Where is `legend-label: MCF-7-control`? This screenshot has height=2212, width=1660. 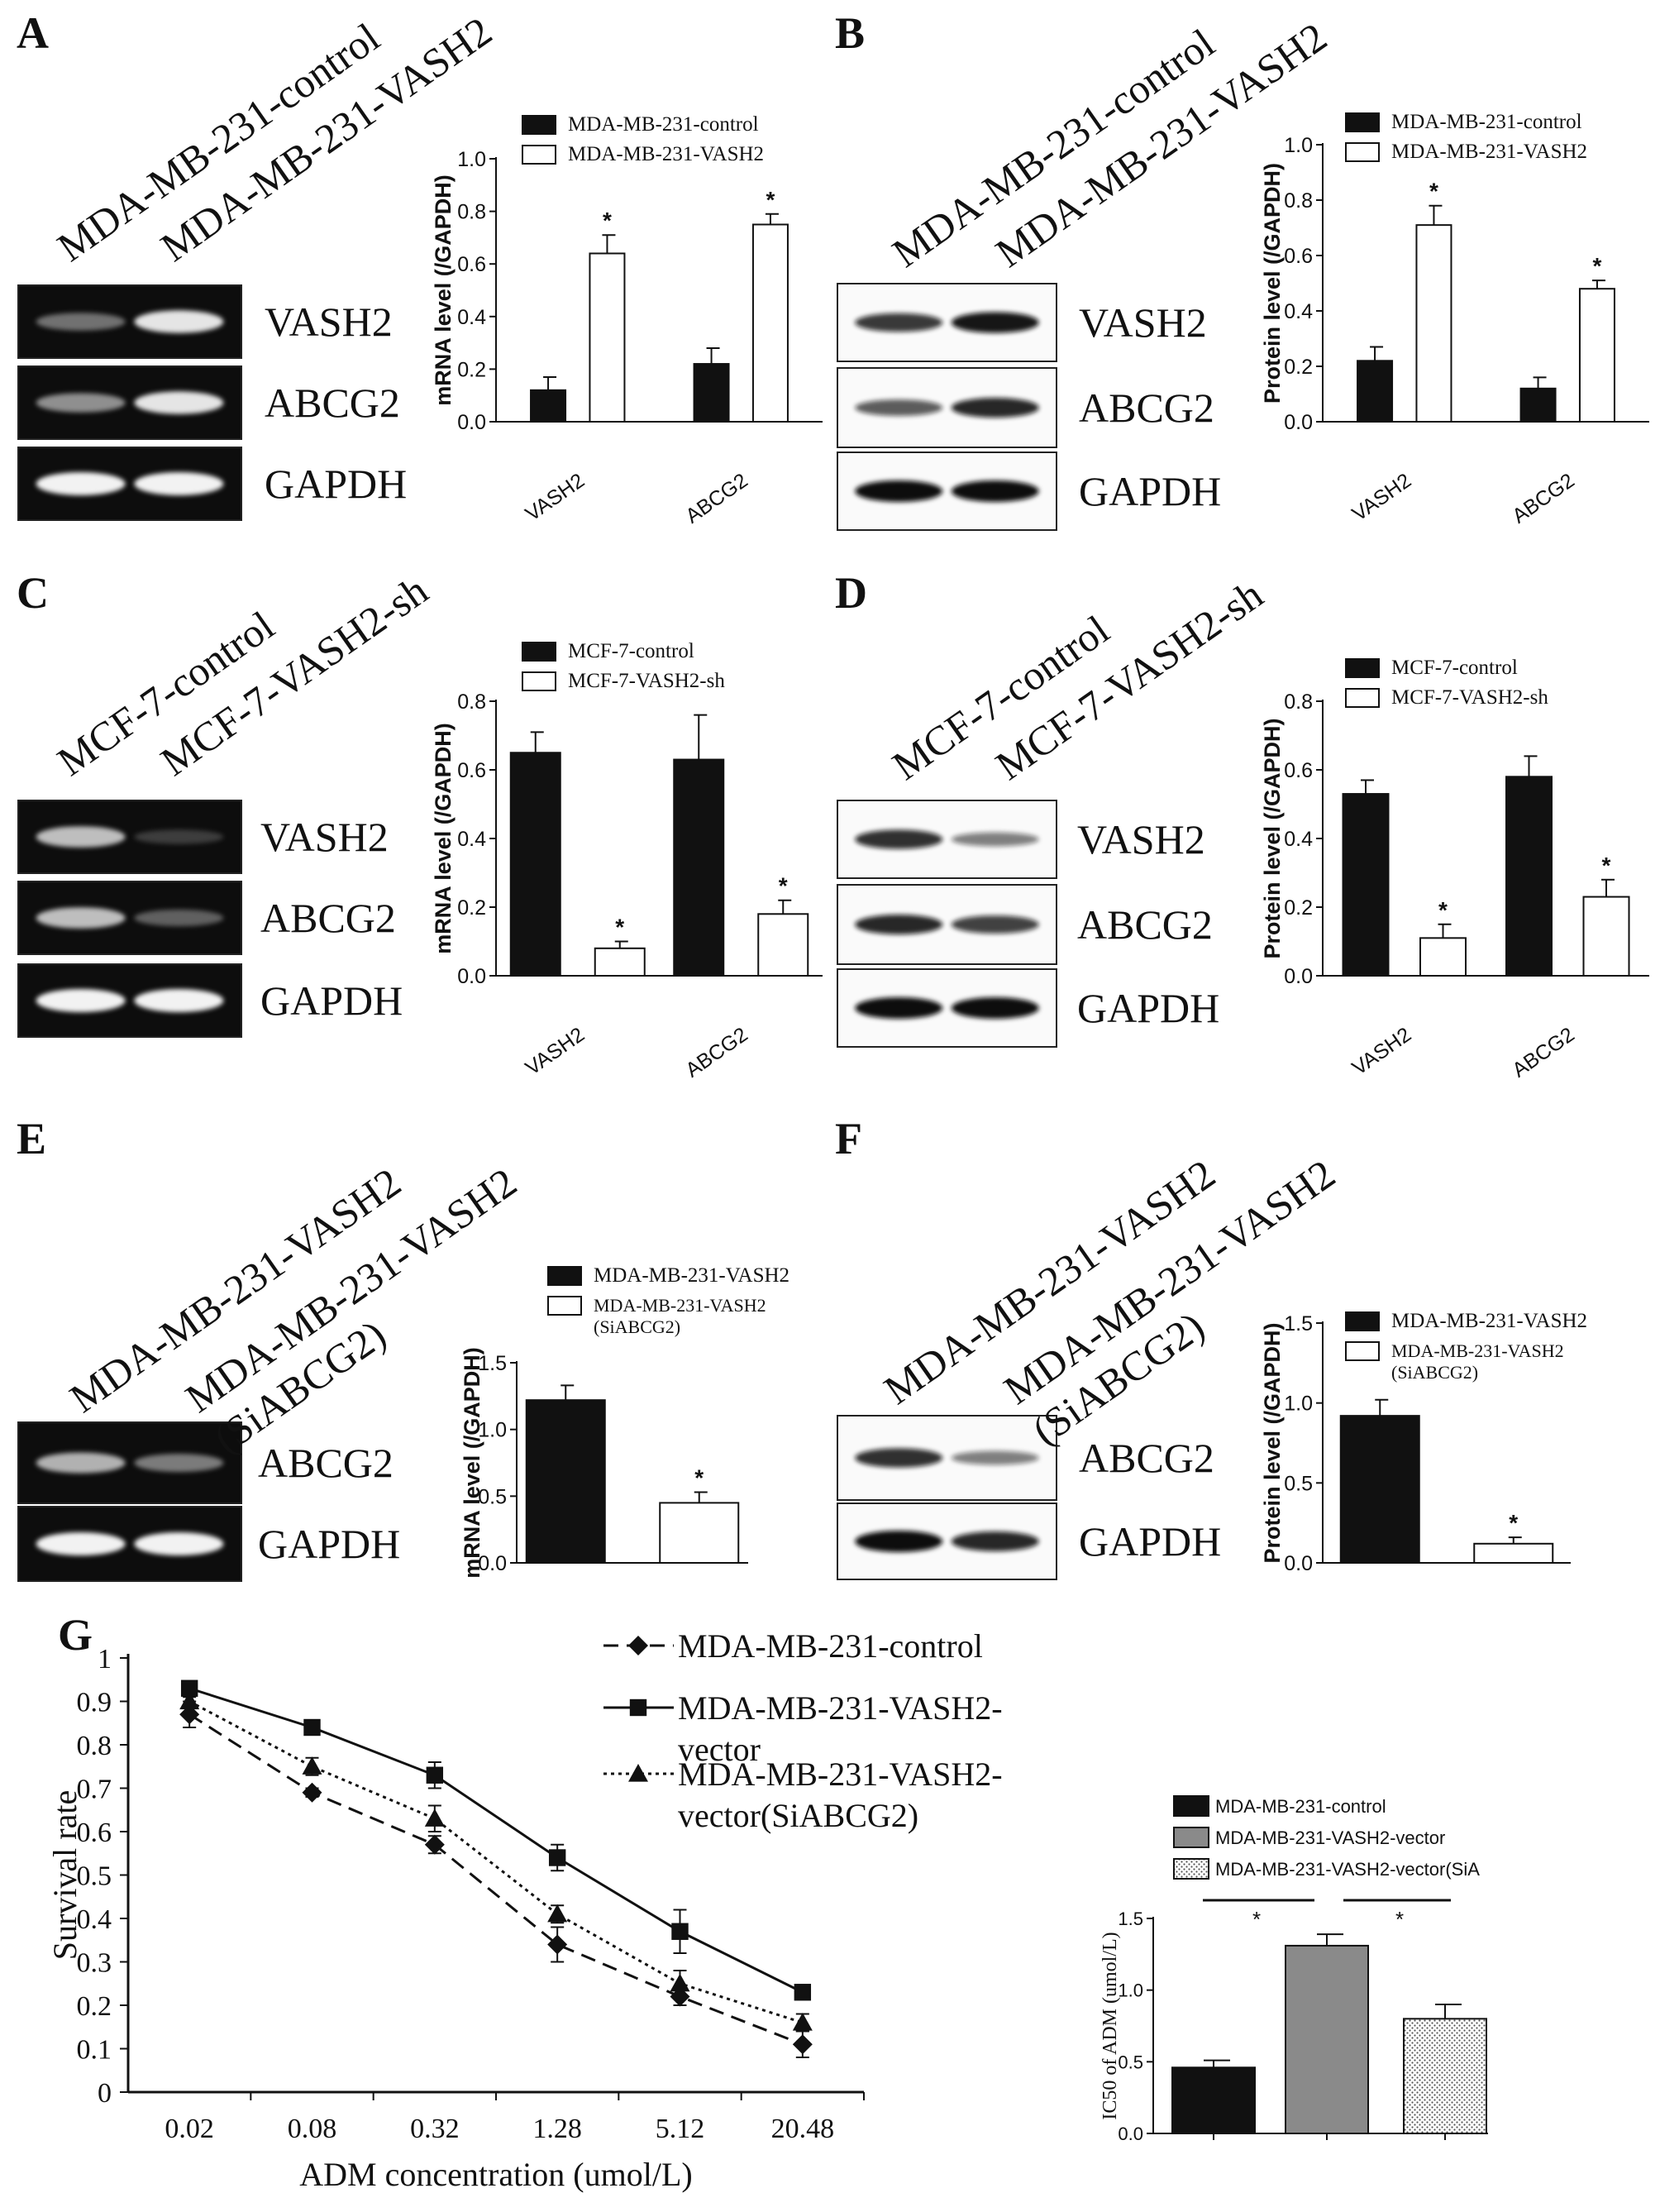
legend-label: MCF-7-control is located at coordinates (1455, 668).